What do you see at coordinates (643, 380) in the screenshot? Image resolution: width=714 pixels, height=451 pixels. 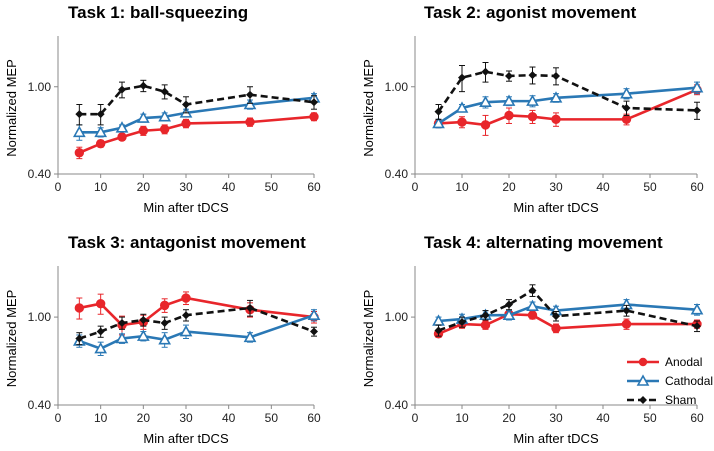 I see `legend-cathodal-marker` at bounding box center [643, 380].